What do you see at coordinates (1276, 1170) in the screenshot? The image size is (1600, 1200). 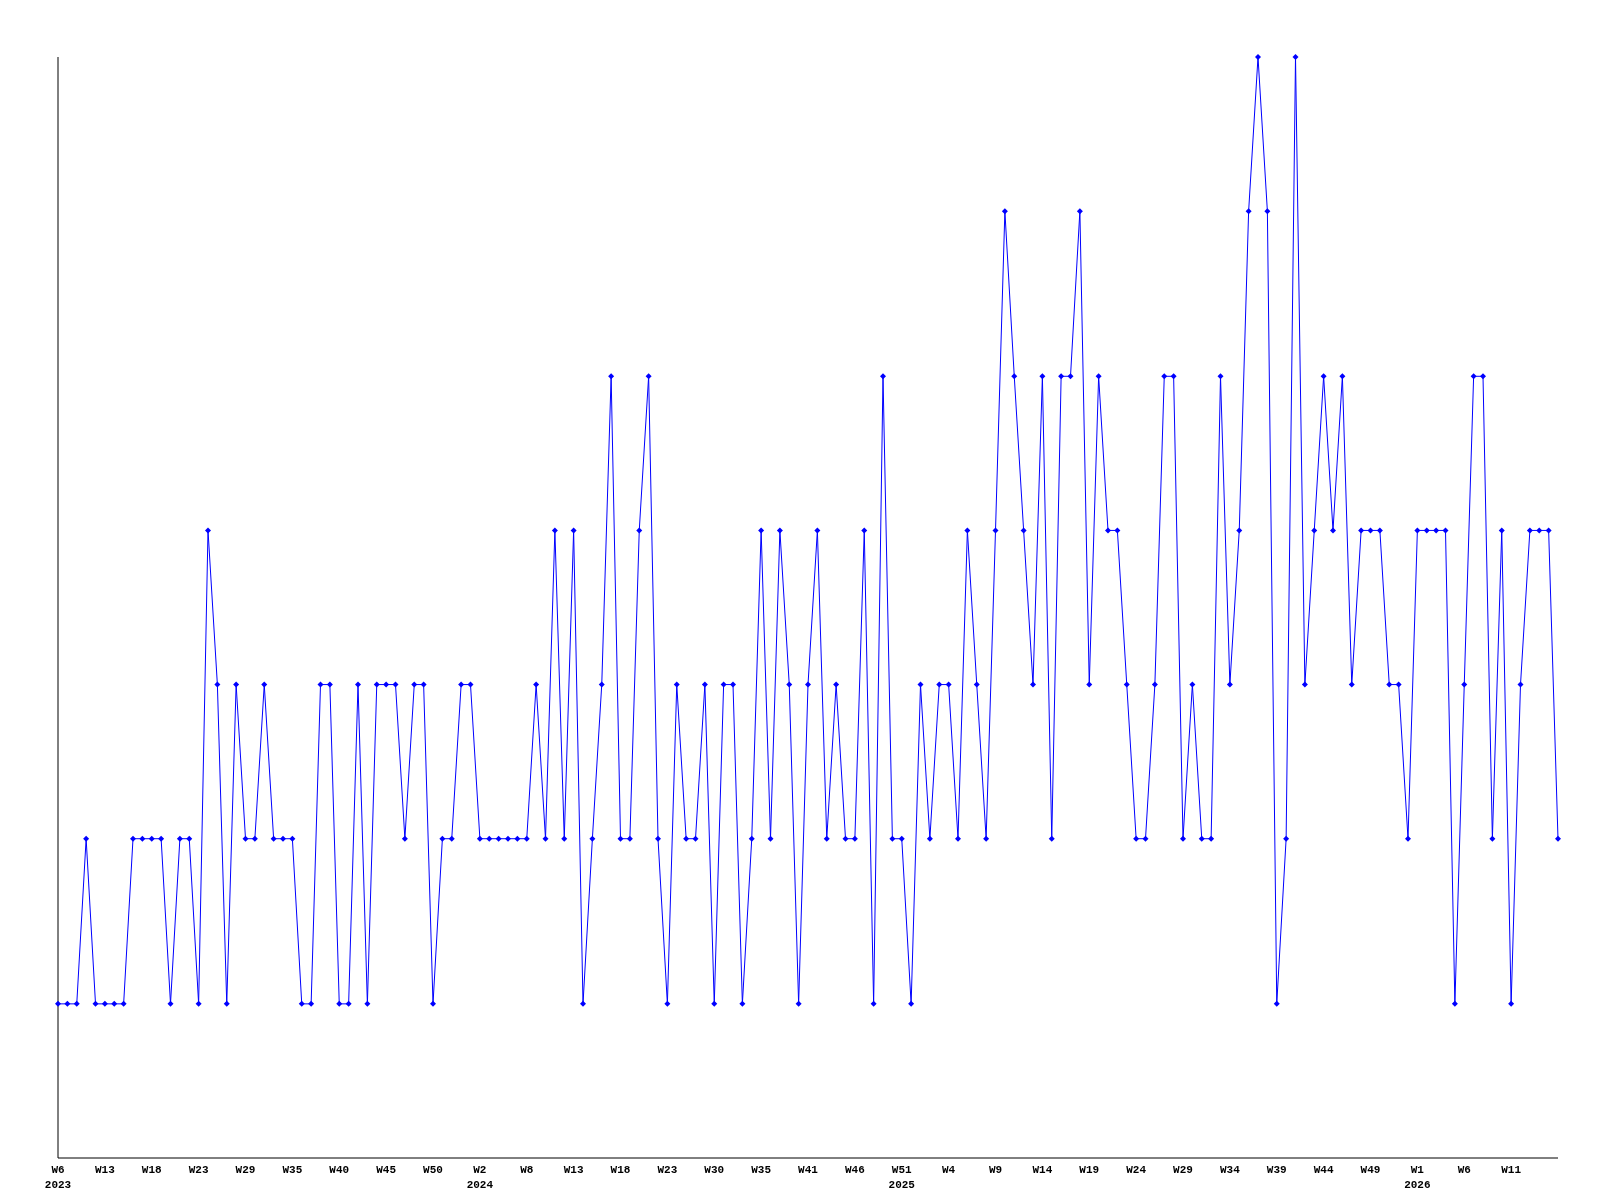 I see `x-tick-label: W39` at bounding box center [1276, 1170].